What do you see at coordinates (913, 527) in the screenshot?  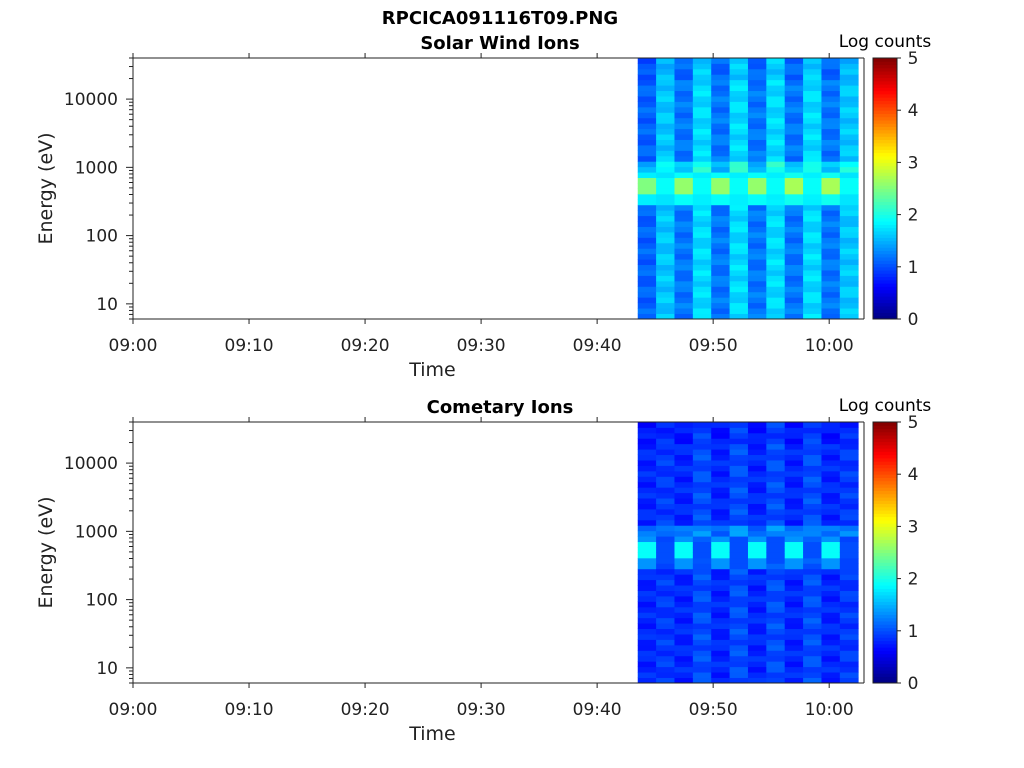 I see `colorbar-tick-label: 3` at bounding box center [913, 527].